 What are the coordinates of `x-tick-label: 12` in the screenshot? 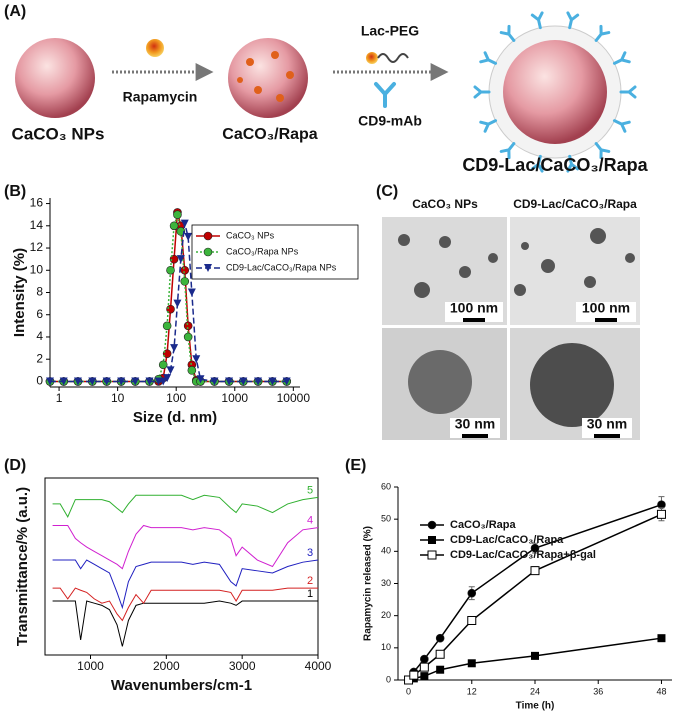 It's located at (472, 691).